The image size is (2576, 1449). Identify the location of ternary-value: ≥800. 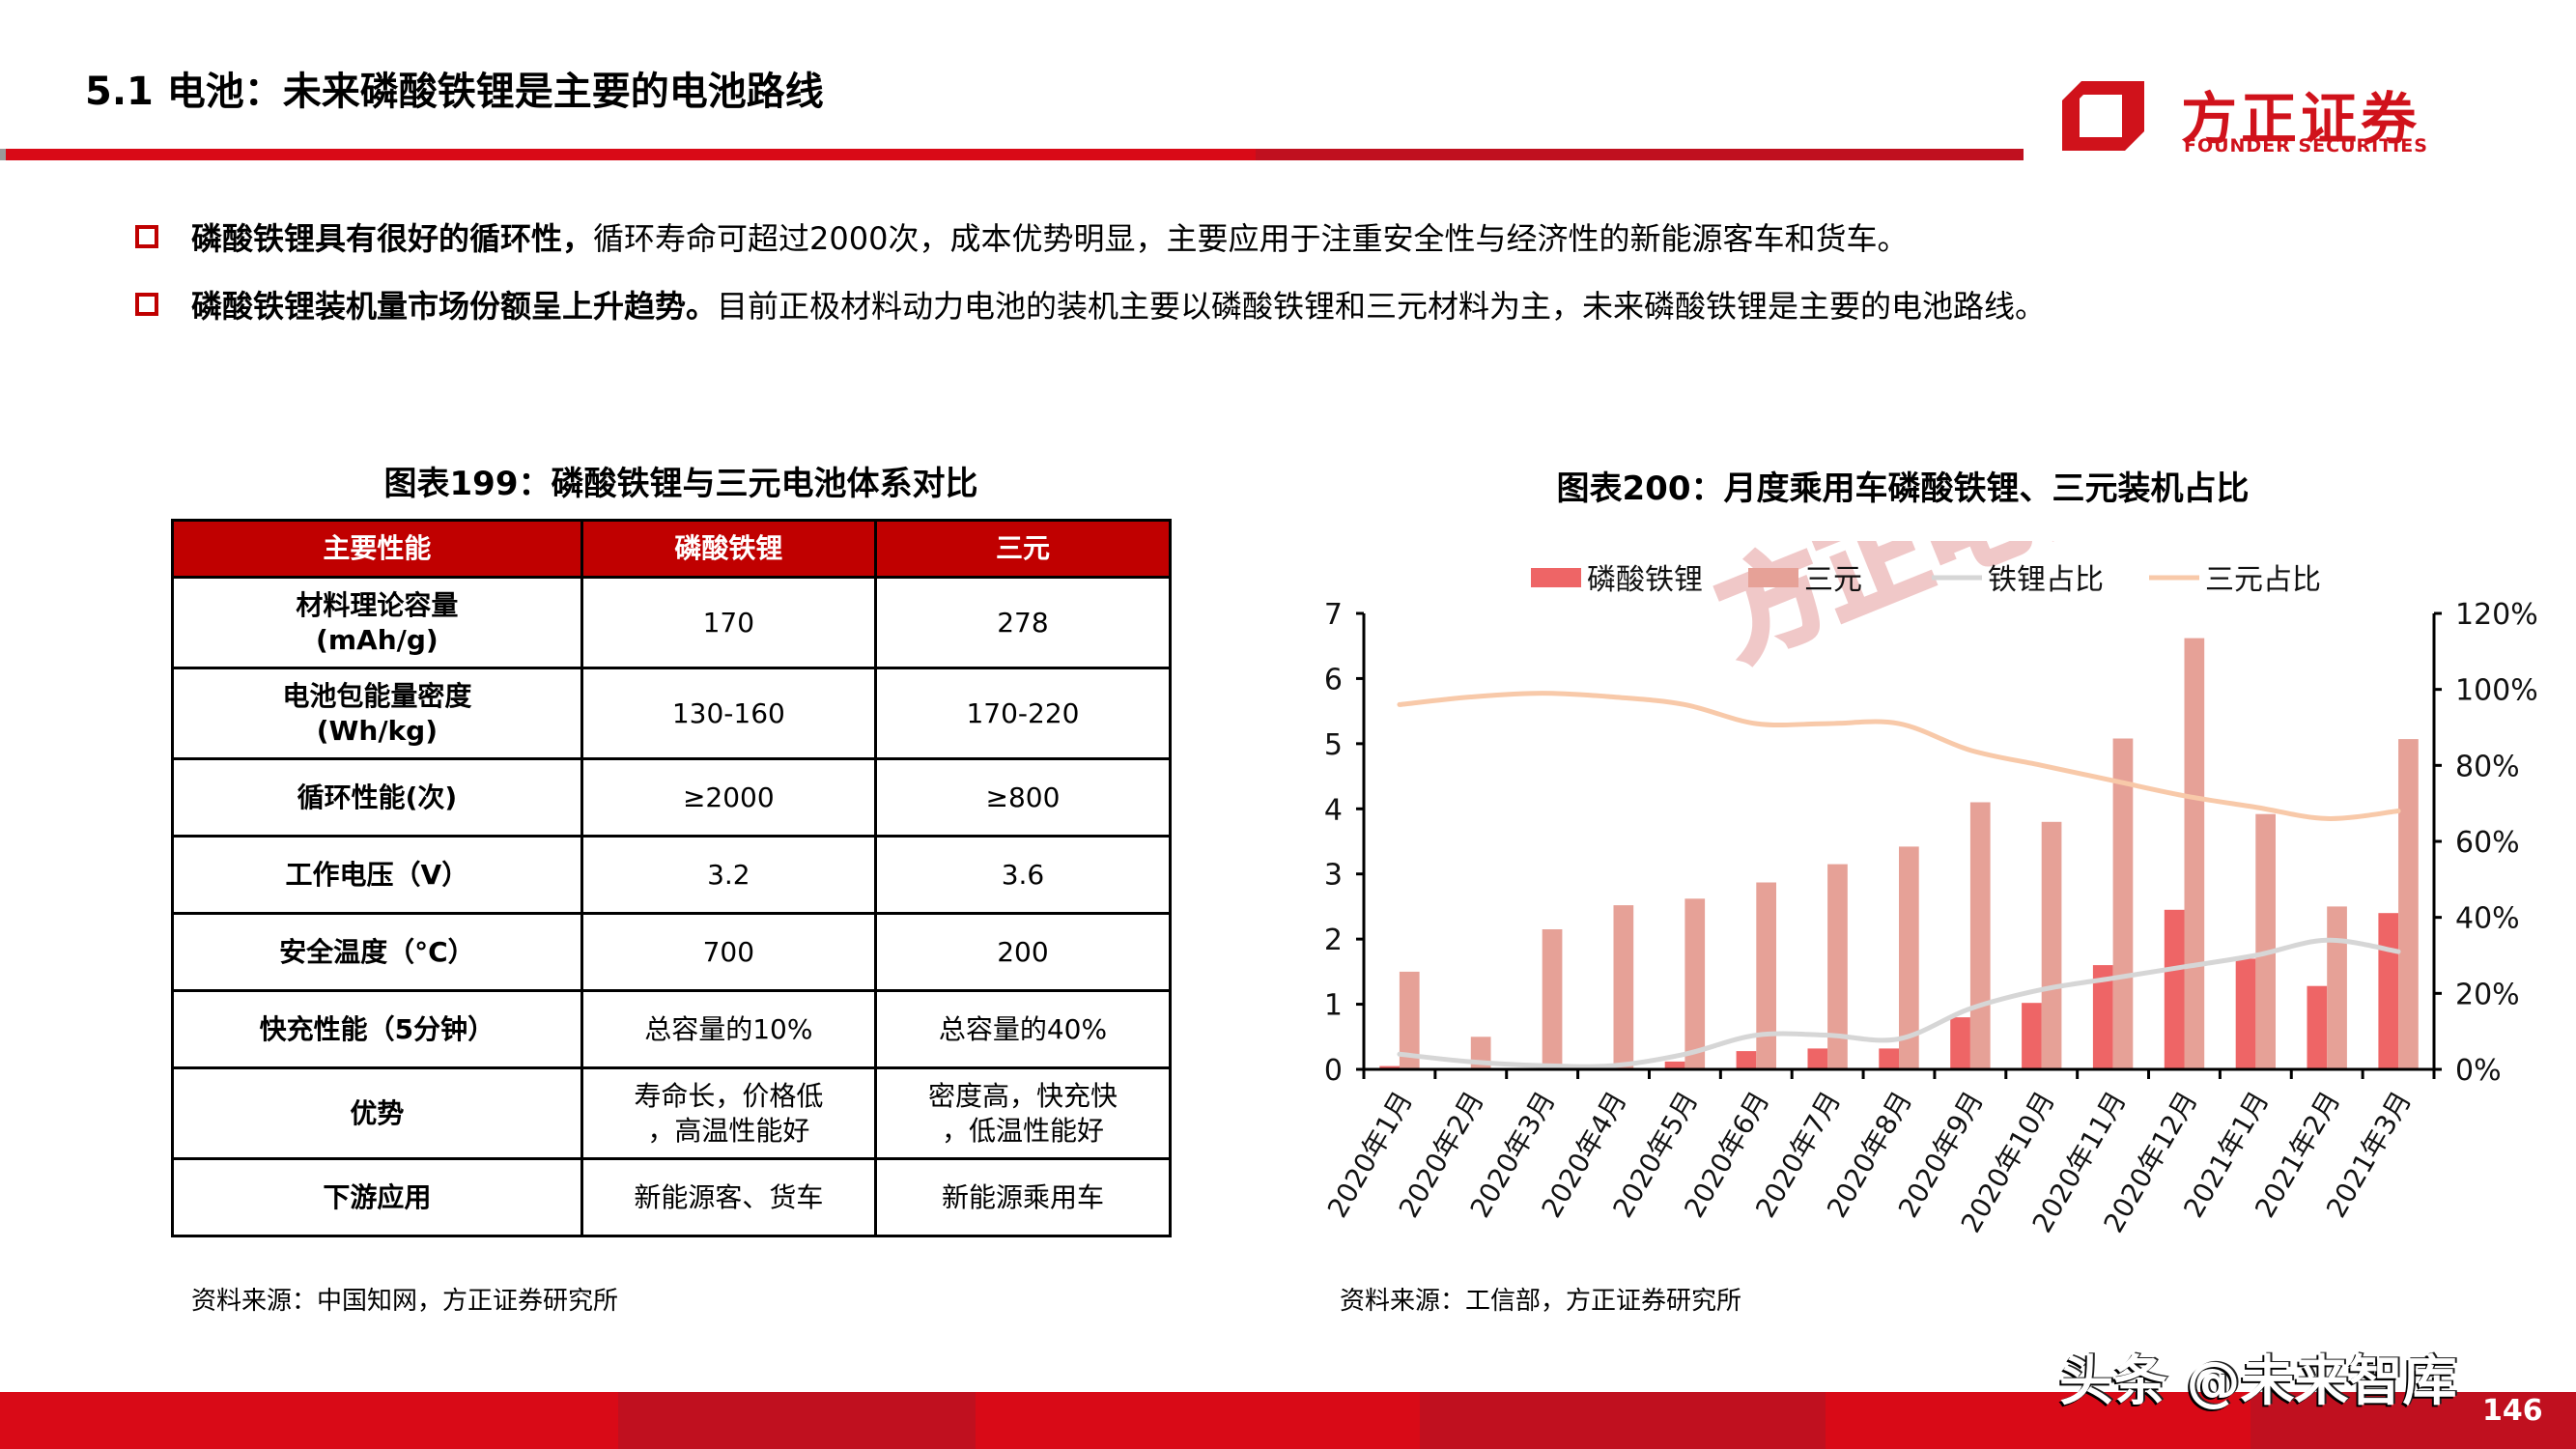
(1023, 797).